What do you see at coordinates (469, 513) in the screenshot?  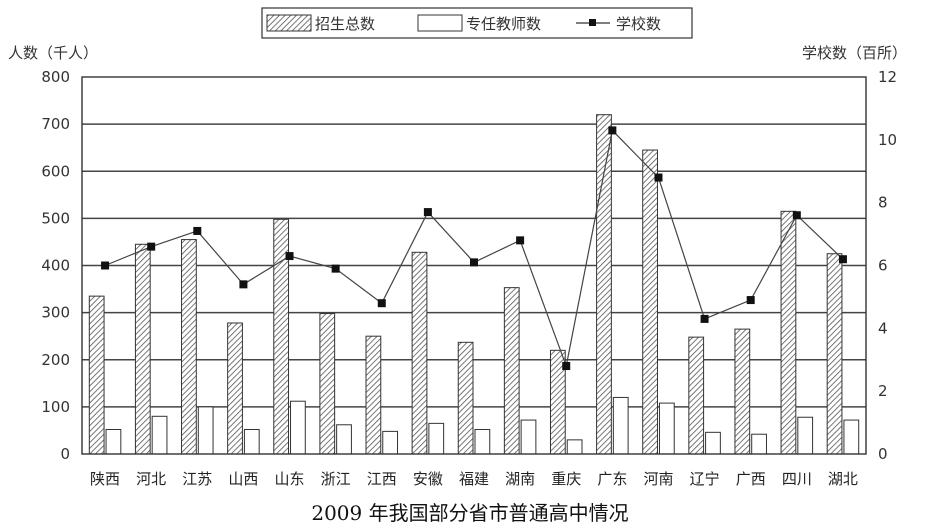 I see `chart-caption: 2009 年我国部分省市普通高中情况` at bounding box center [469, 513].